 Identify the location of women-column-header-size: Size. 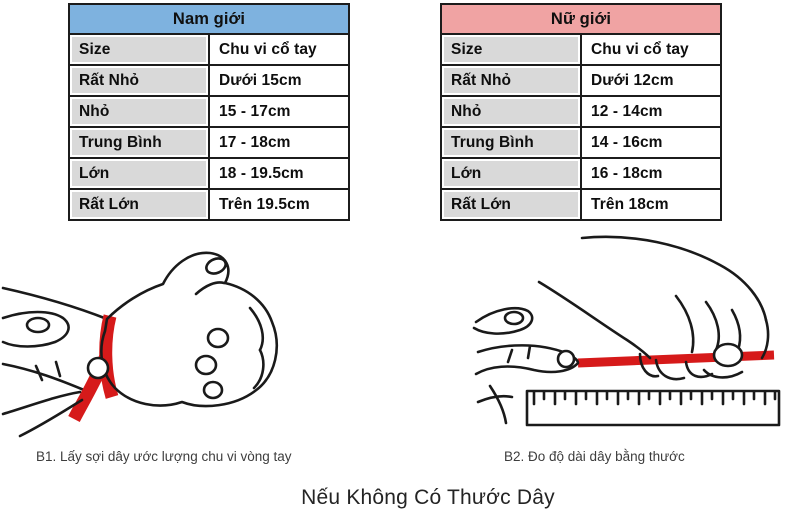
(511, 49).